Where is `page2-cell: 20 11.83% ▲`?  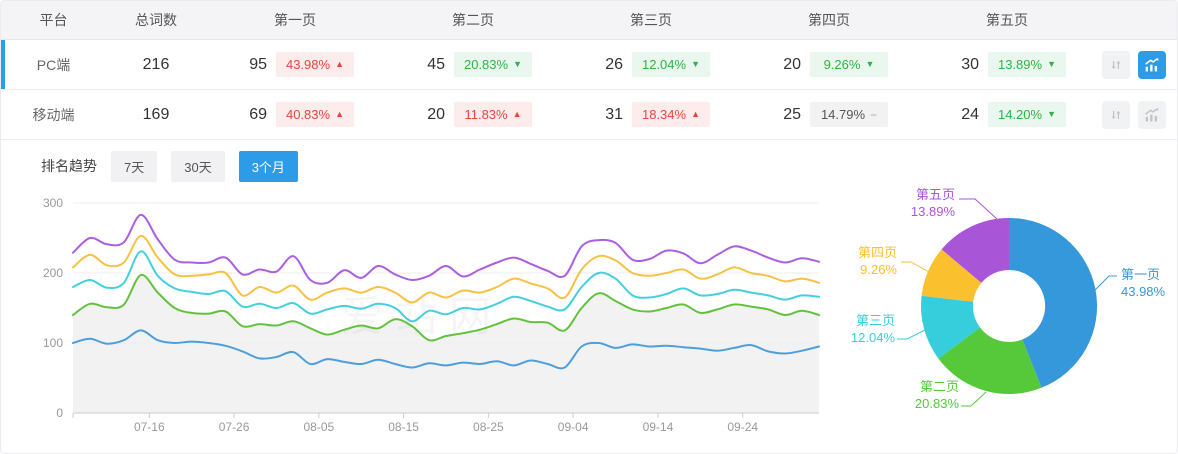 page2-cell: 20 11.83% ▲ is located at coordinates (473, 114).